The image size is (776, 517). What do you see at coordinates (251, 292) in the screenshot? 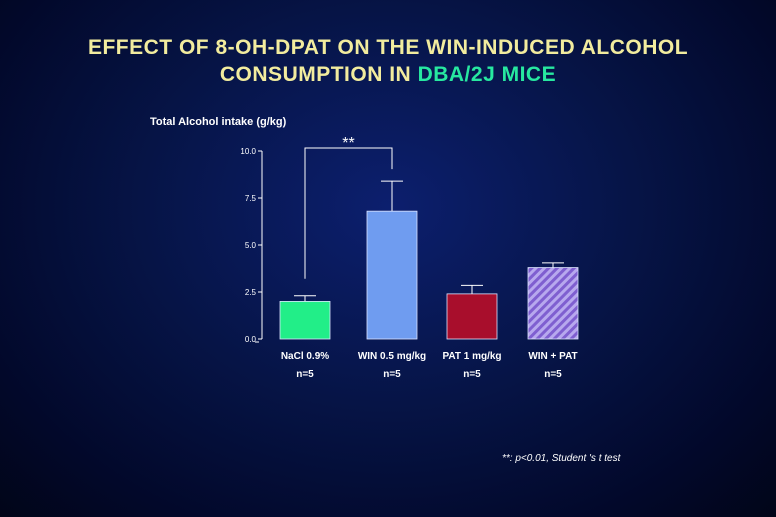
I see `y-tick-label: 2.5` at bounding box center [251, 292].